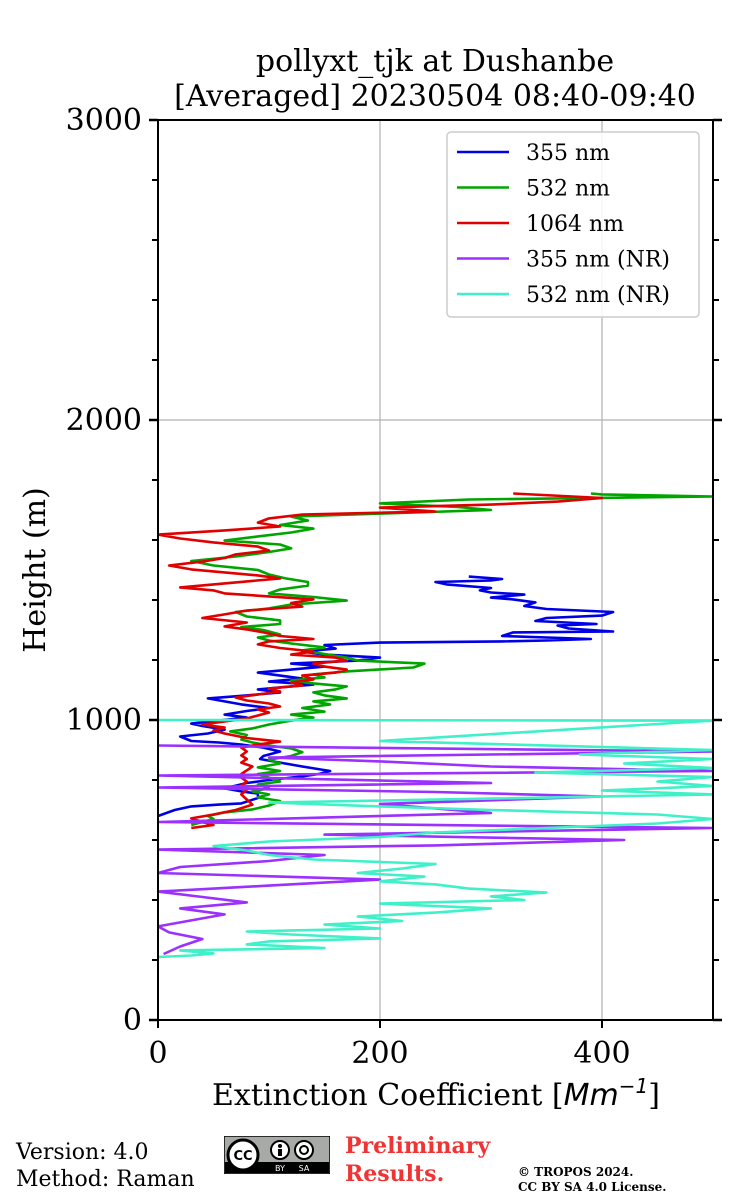  Describe the element at coordinates (104, 120) in the screenshot. I see `y-tick-label: 3000` at that location.